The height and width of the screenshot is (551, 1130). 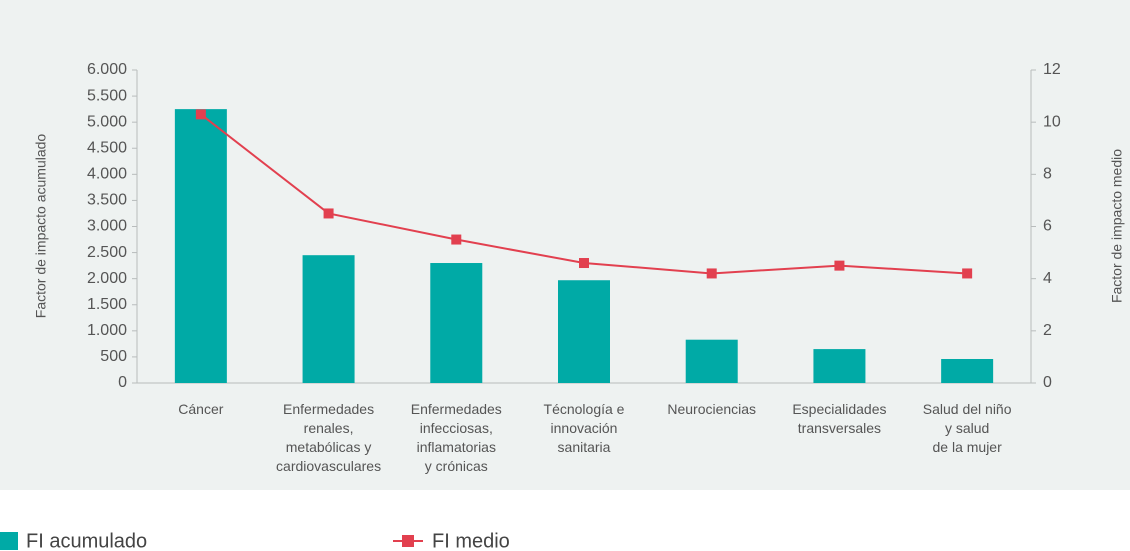 What do you see at coordinates (107, 226) in the screenshot?
I see `y-tick-label: 3.000` at bounding box center [107, 226].